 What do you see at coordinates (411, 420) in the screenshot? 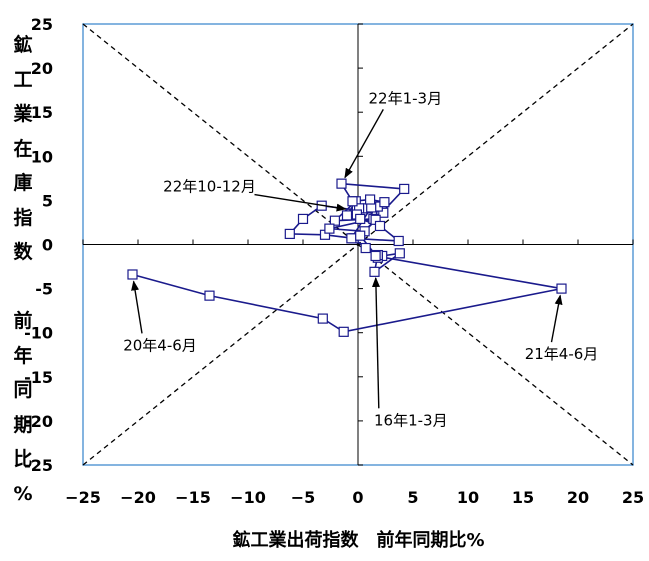
I see `annotation-label: 16年1-3月` at bounding box center [411, 420].